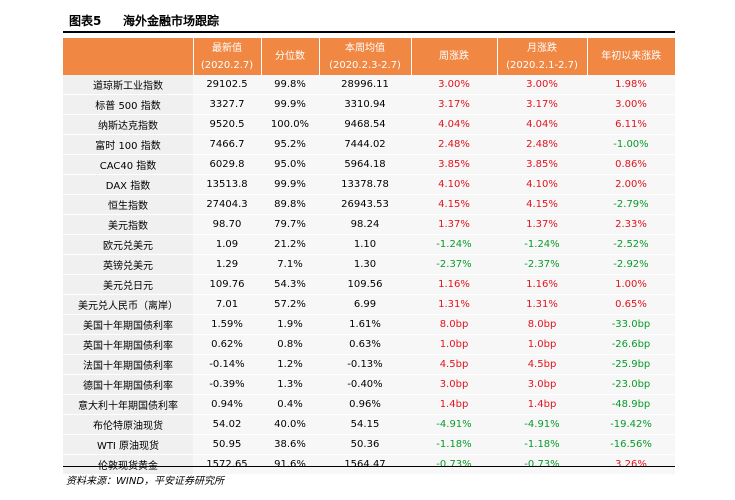 The width and height of the screenshot is (735, 500). Describe the element at coordinates (128, 304) in the screenshot. I see `row-name: 美元兑人民币（离岸）` at that location.